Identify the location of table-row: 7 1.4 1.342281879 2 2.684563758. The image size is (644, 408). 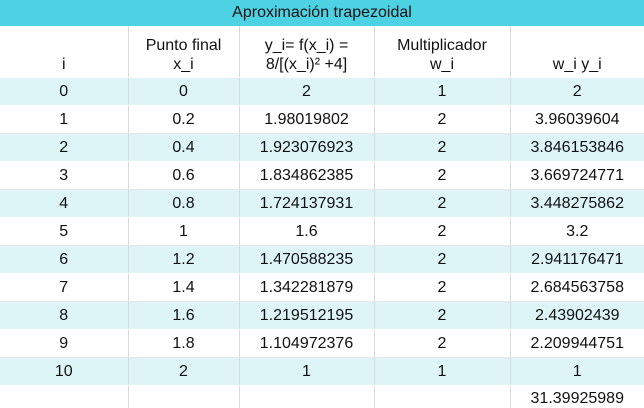
(322, 287).